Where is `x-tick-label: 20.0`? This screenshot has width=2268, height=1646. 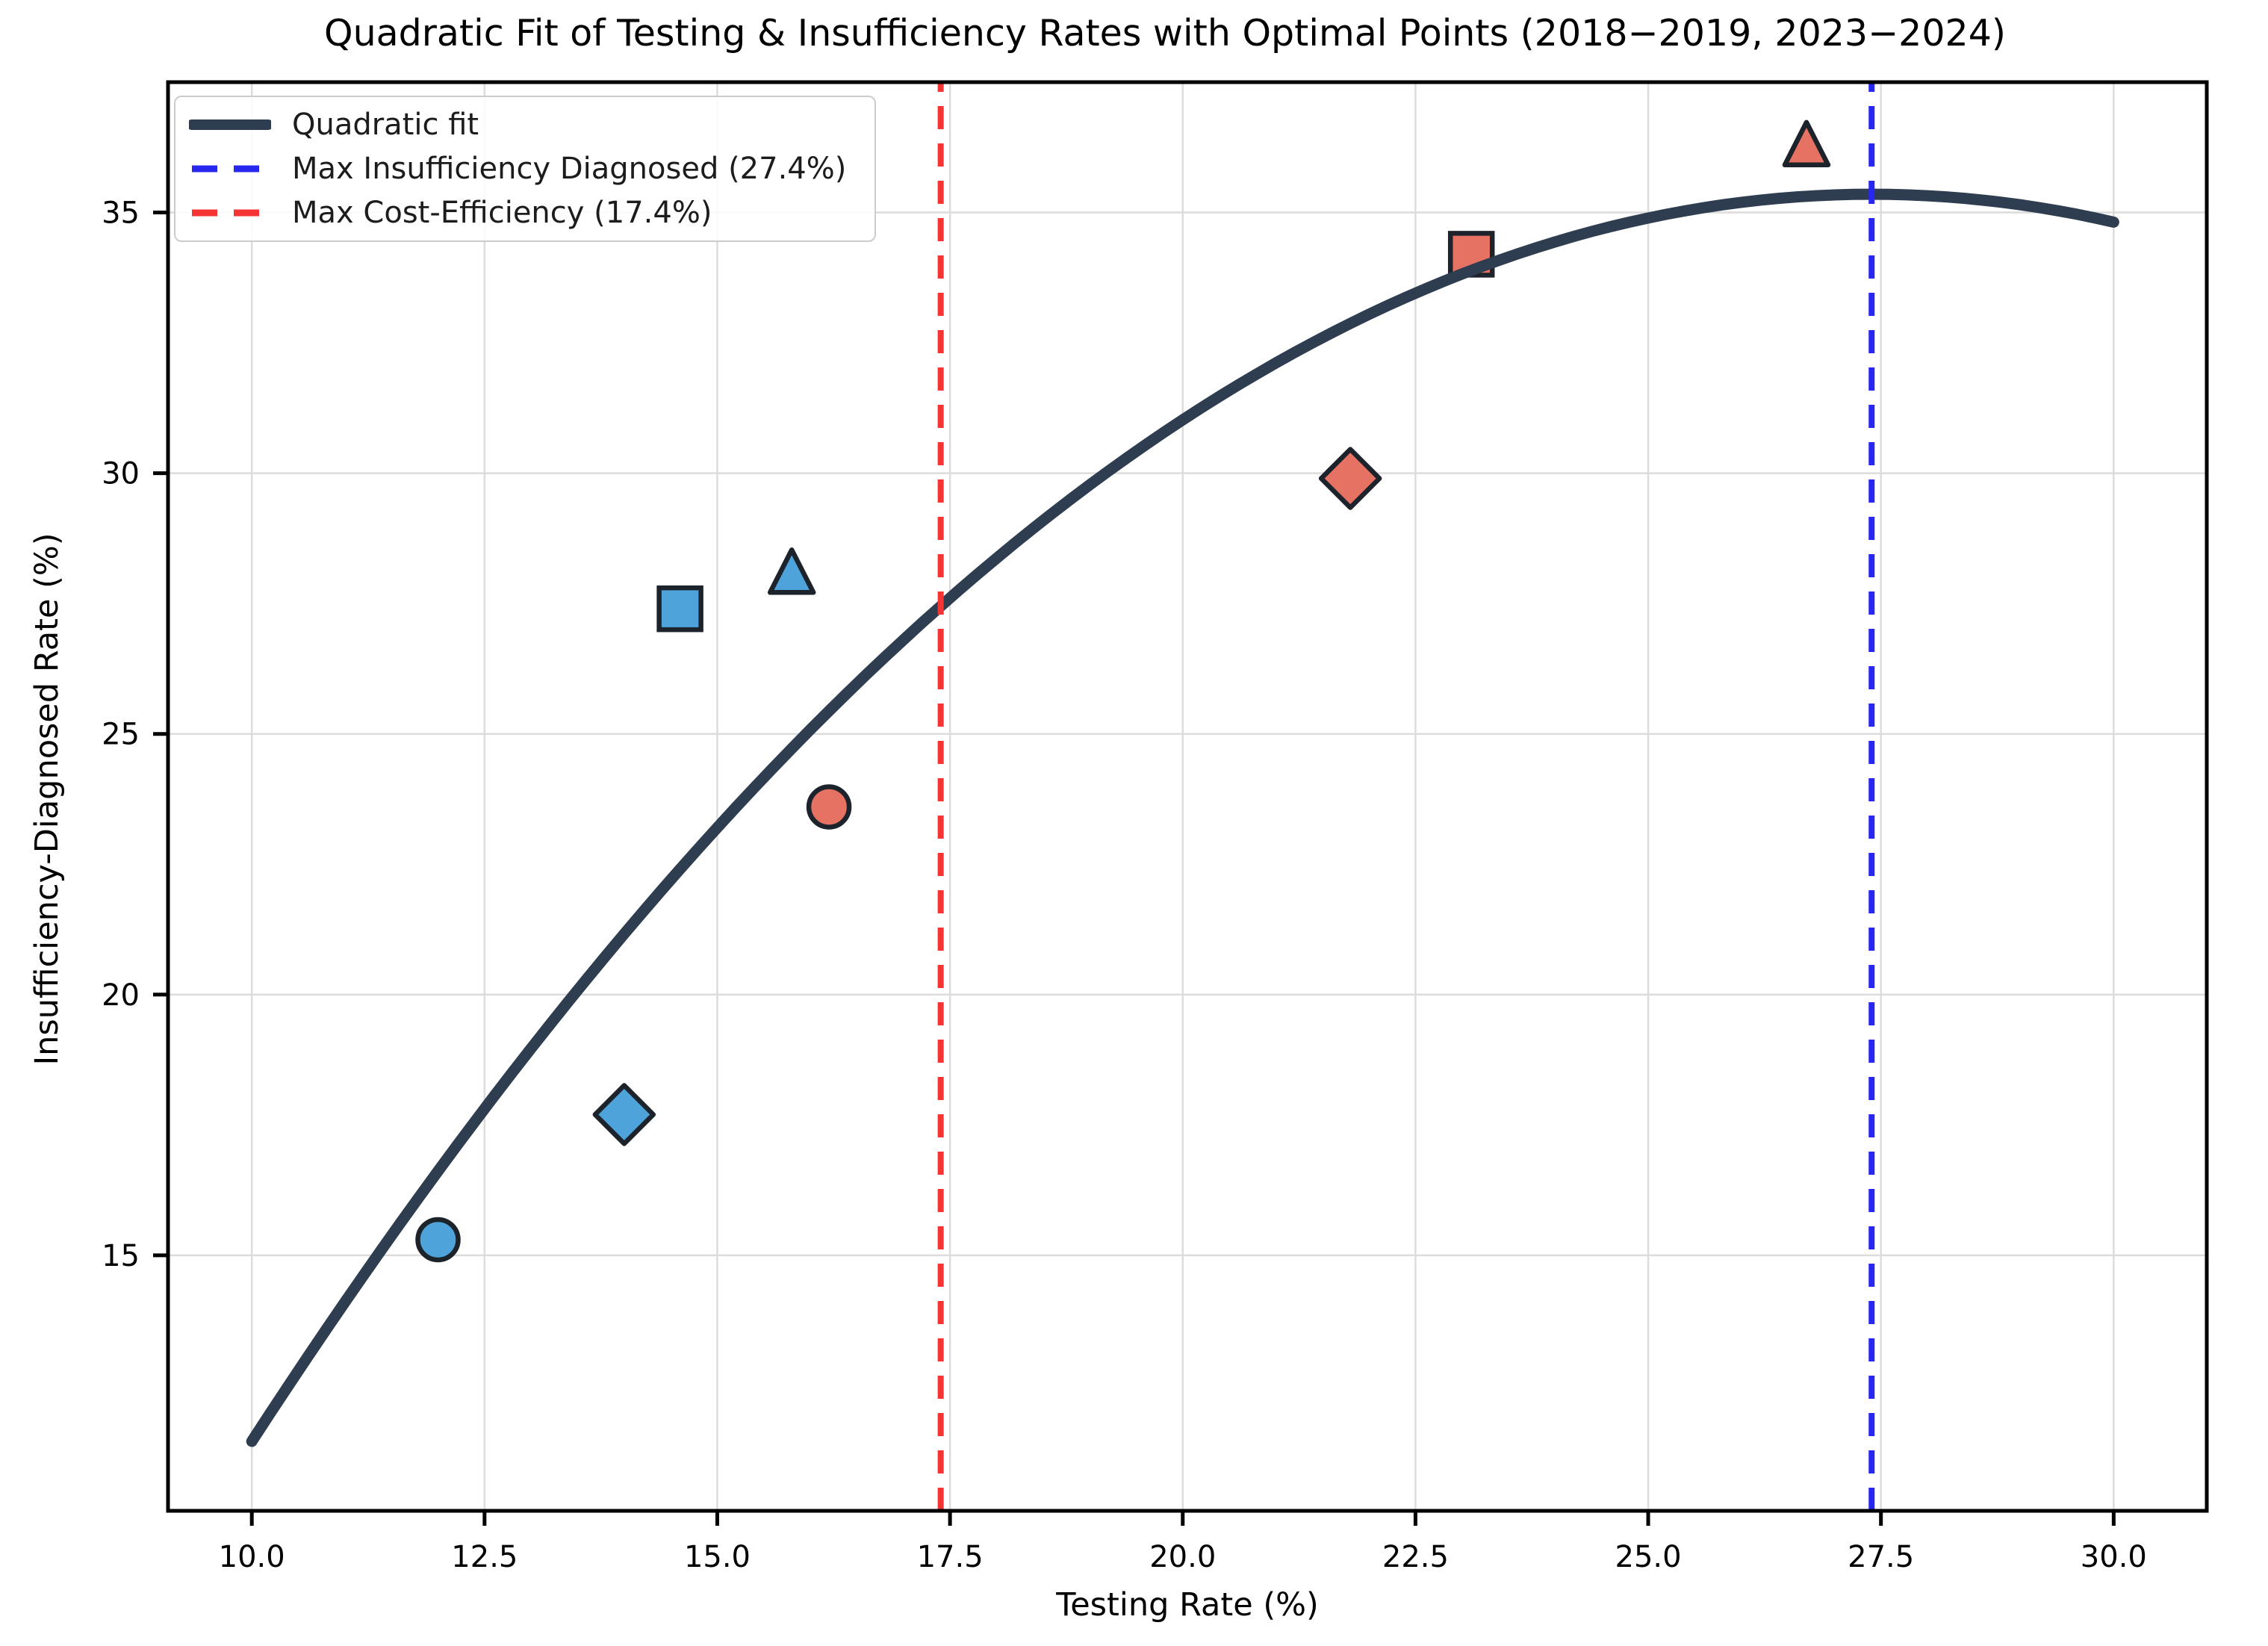 x-tick-label: 20.0 is located at coordinates (1182, 1557).